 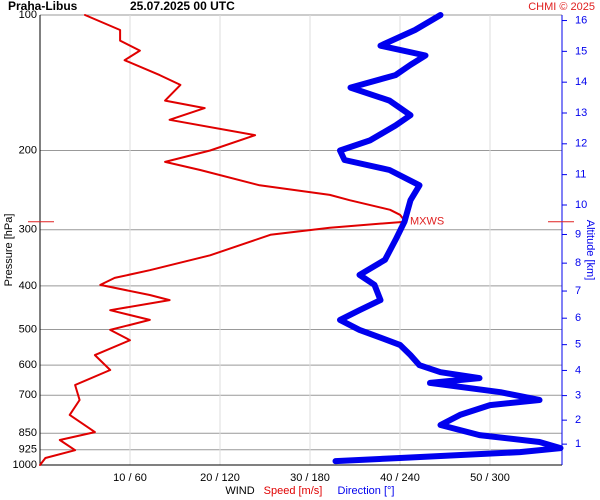 What do you see at coordinates (578, 263) in the screenshot?
I see `y2-tick-label: 8` at bounding box center [578, 263].